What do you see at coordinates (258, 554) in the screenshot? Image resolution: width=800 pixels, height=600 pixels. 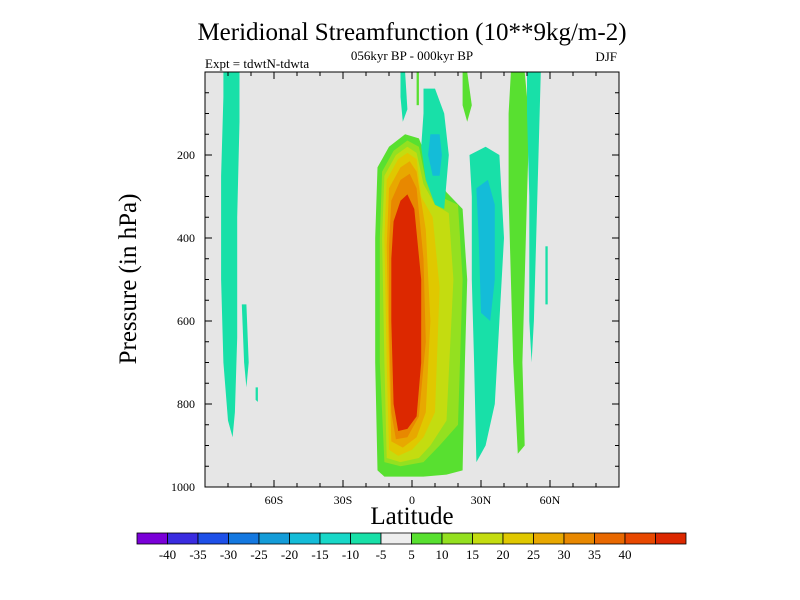 I see `colorbar-label: -25` at bounding box center [258, 554].